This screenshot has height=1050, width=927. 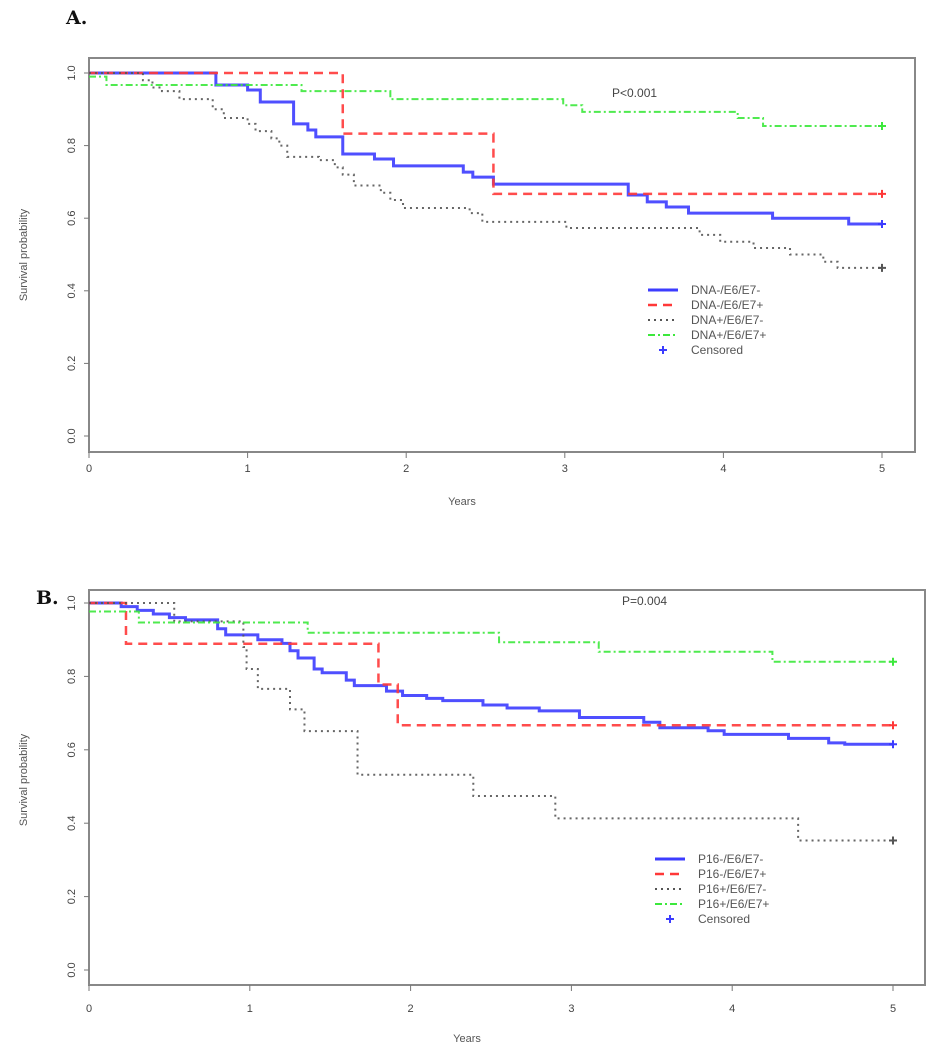 I want to click on legend-label: P16-/E6/E7-, so click(x=730, y=859).